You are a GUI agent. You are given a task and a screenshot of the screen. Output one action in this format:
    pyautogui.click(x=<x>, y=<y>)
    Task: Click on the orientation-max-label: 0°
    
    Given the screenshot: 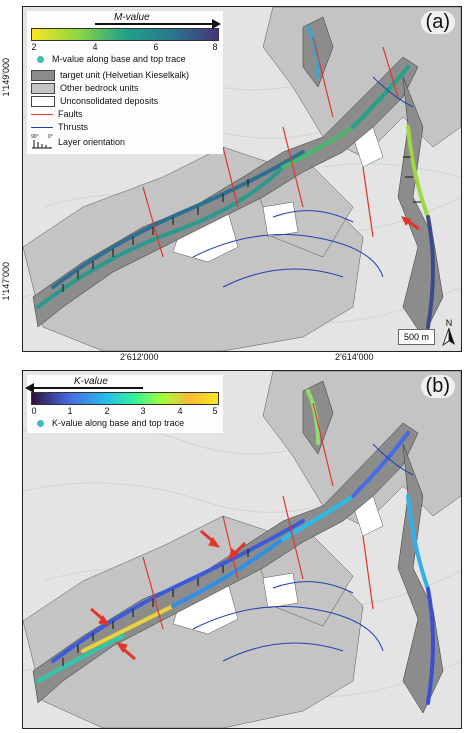 What is the action you would take?
    pyautogui.click(x=50, y=137)
    